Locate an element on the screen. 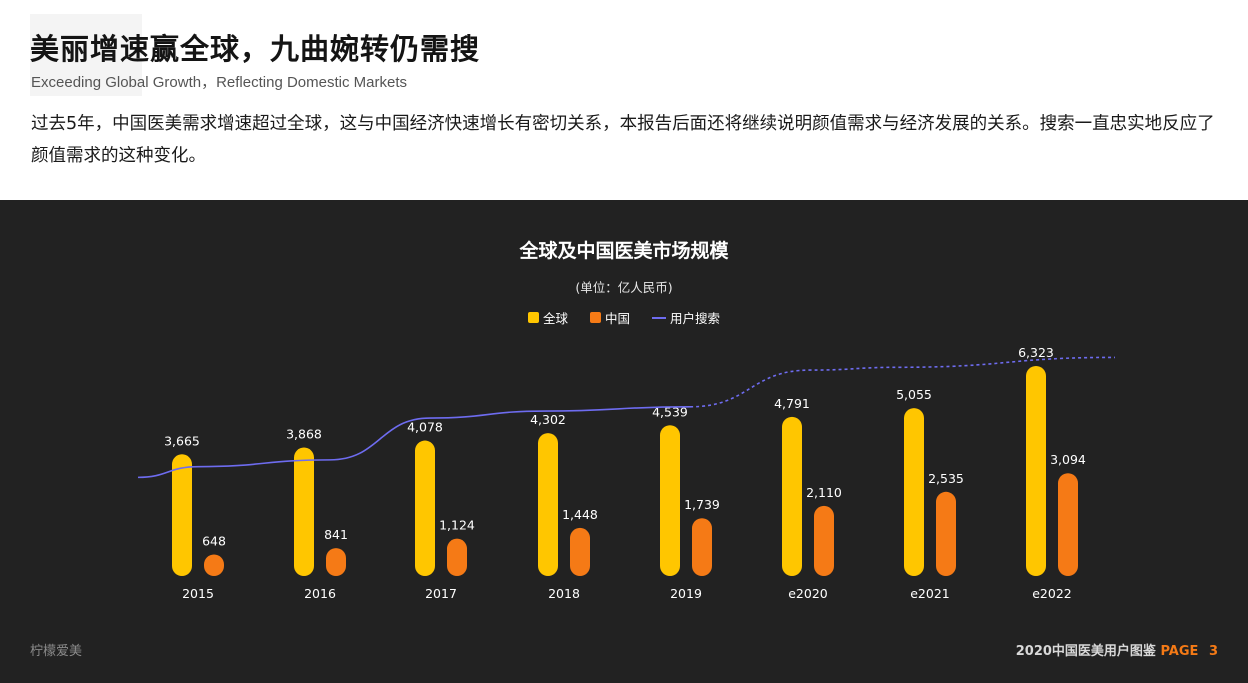 This screenshot has height=683, width=1248. x-tick-e2022: e2022 is located at coordinates (1052, 593).